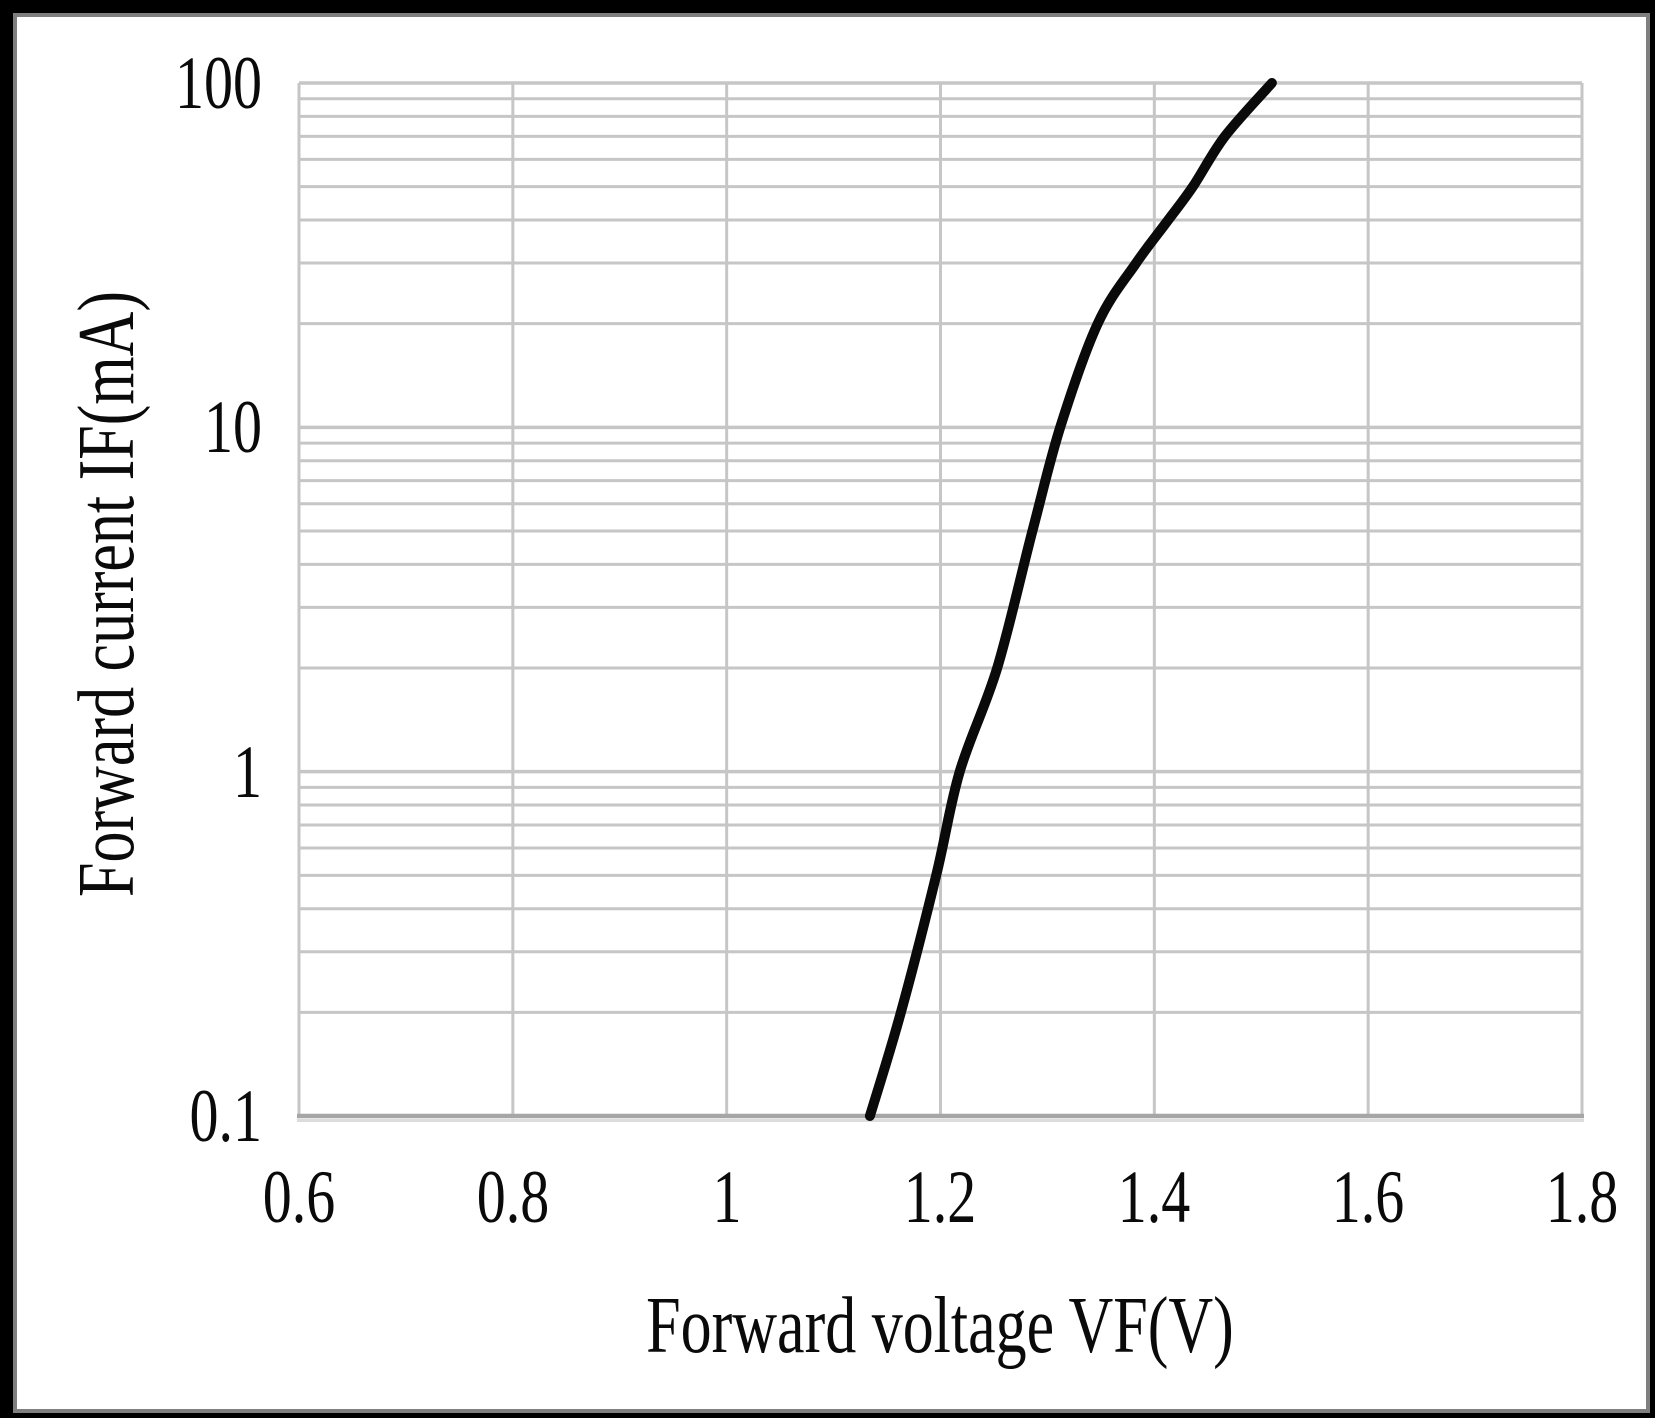 This screenshot has height=1418, width=1655. Describe the element at coordinates (299, 1197) in the screenshot. I see `x-tick-label: 0.6` at that location.